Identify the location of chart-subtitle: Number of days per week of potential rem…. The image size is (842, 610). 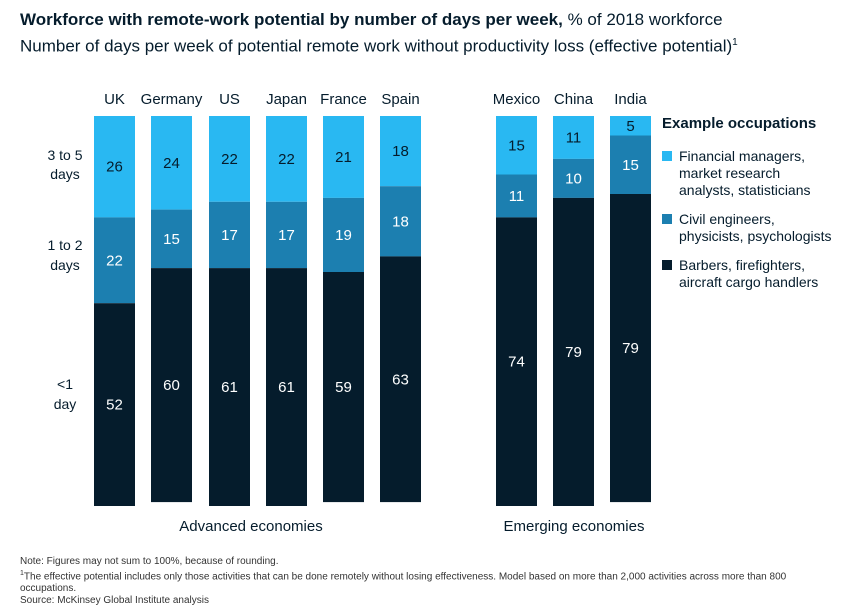
(379, 44).